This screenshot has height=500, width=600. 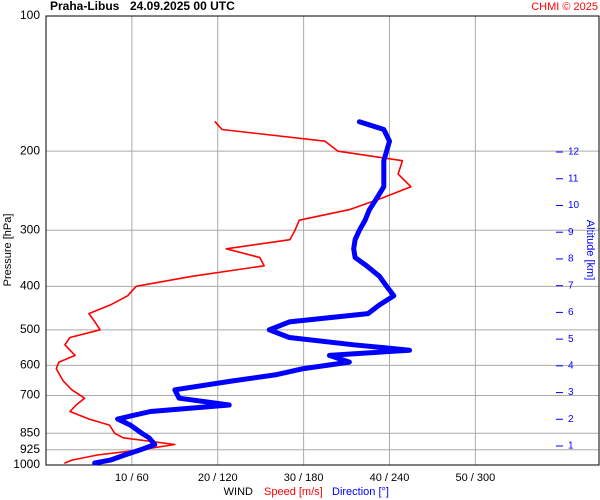 I want to click on y-tick-label: 400, so click(x=30, y=285).